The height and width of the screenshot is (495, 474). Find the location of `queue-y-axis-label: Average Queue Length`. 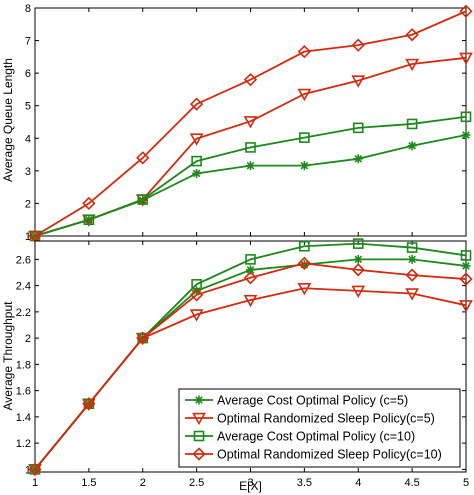

queue-y-axis-label: Average Queue Length is located at coordinates (8, 120).